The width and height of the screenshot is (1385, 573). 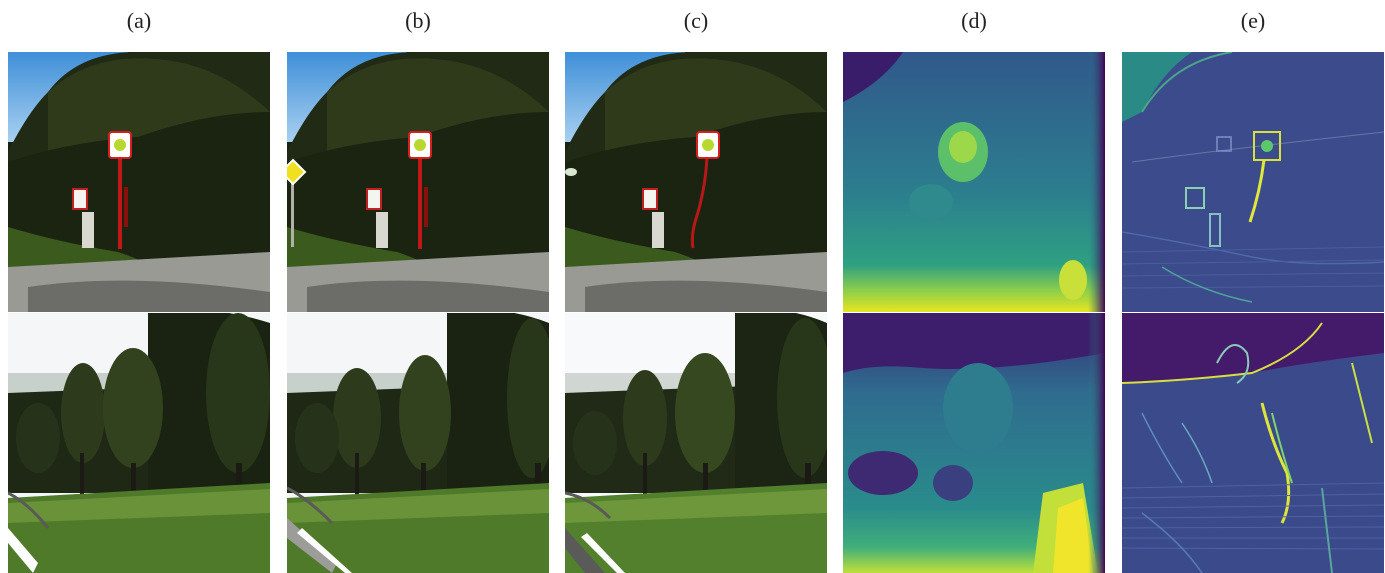 I want to click on photo-a-tree-row, so click(x=139, y=443).